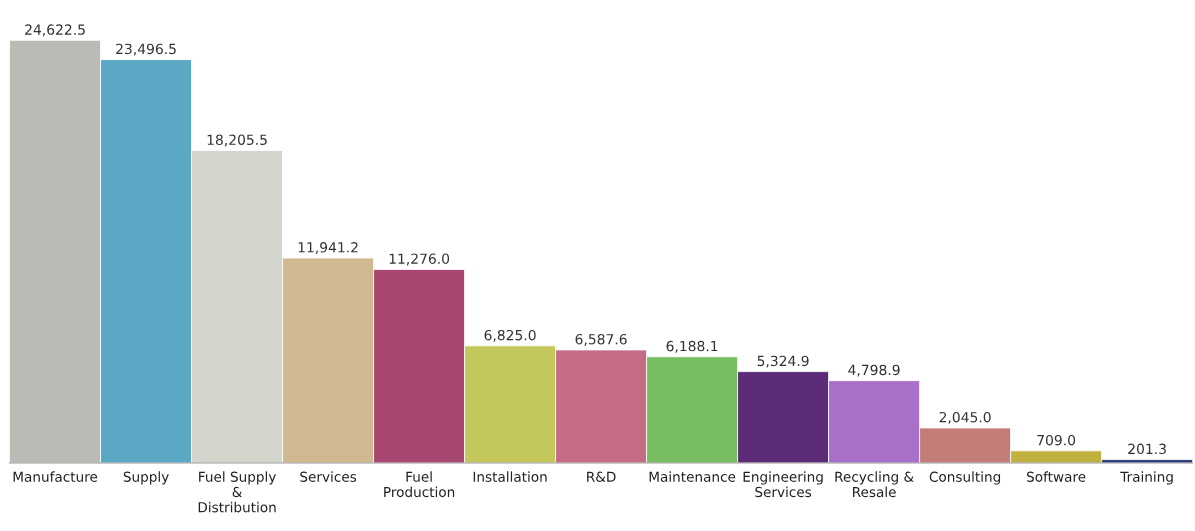 Image resolution: width=1195 pixels, height=531 pixels. What do you see at coordinates (237, 492) in the screenshot?
I see `x-tick-label: Fuel Supply & Distribution` at bounding box center [237, 492].